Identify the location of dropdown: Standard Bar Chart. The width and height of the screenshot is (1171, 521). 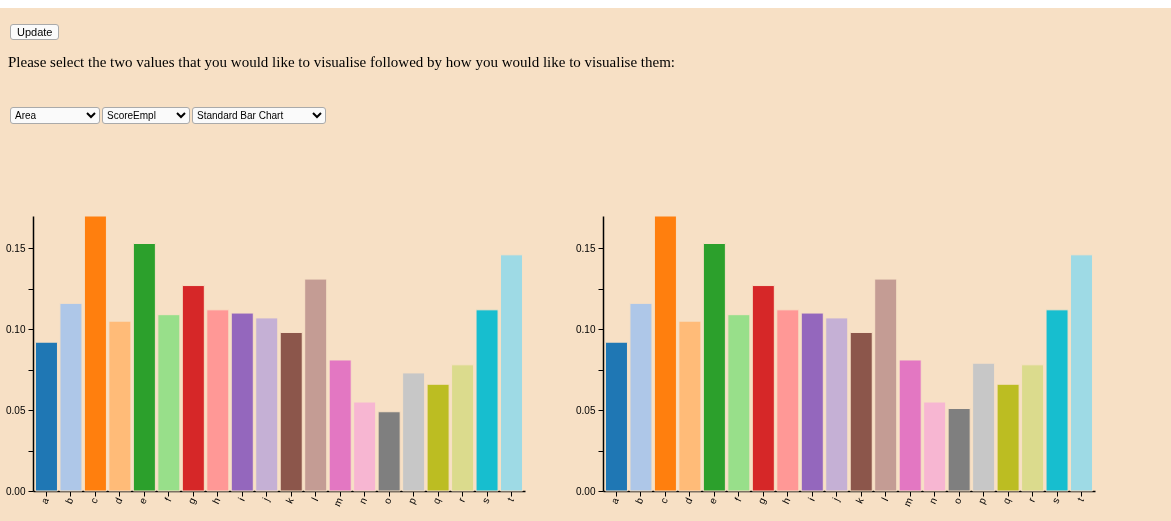
(259, 115).